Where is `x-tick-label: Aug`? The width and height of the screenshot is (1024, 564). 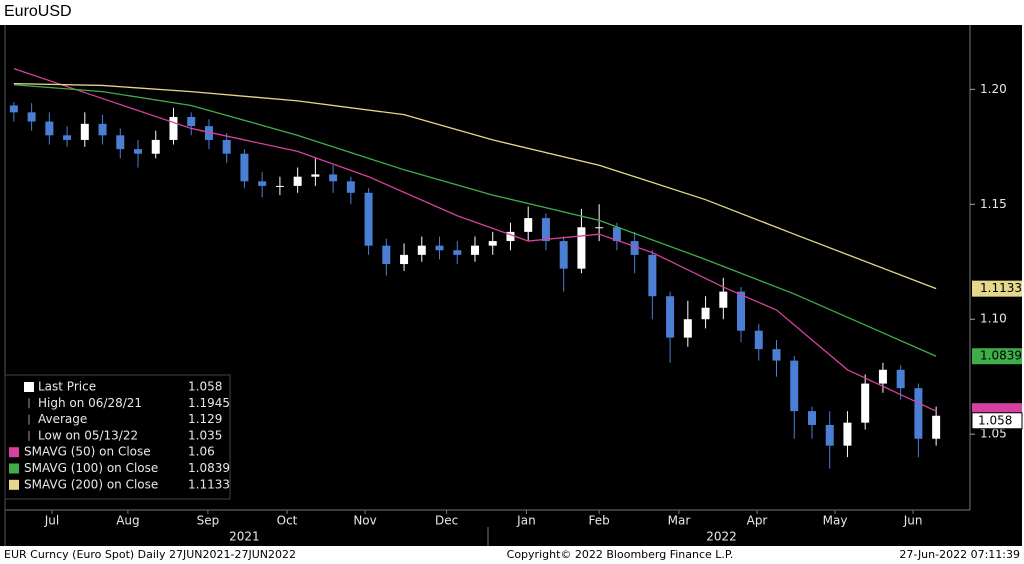 x-tick-label: Aug is located at coordinates (127, 521).